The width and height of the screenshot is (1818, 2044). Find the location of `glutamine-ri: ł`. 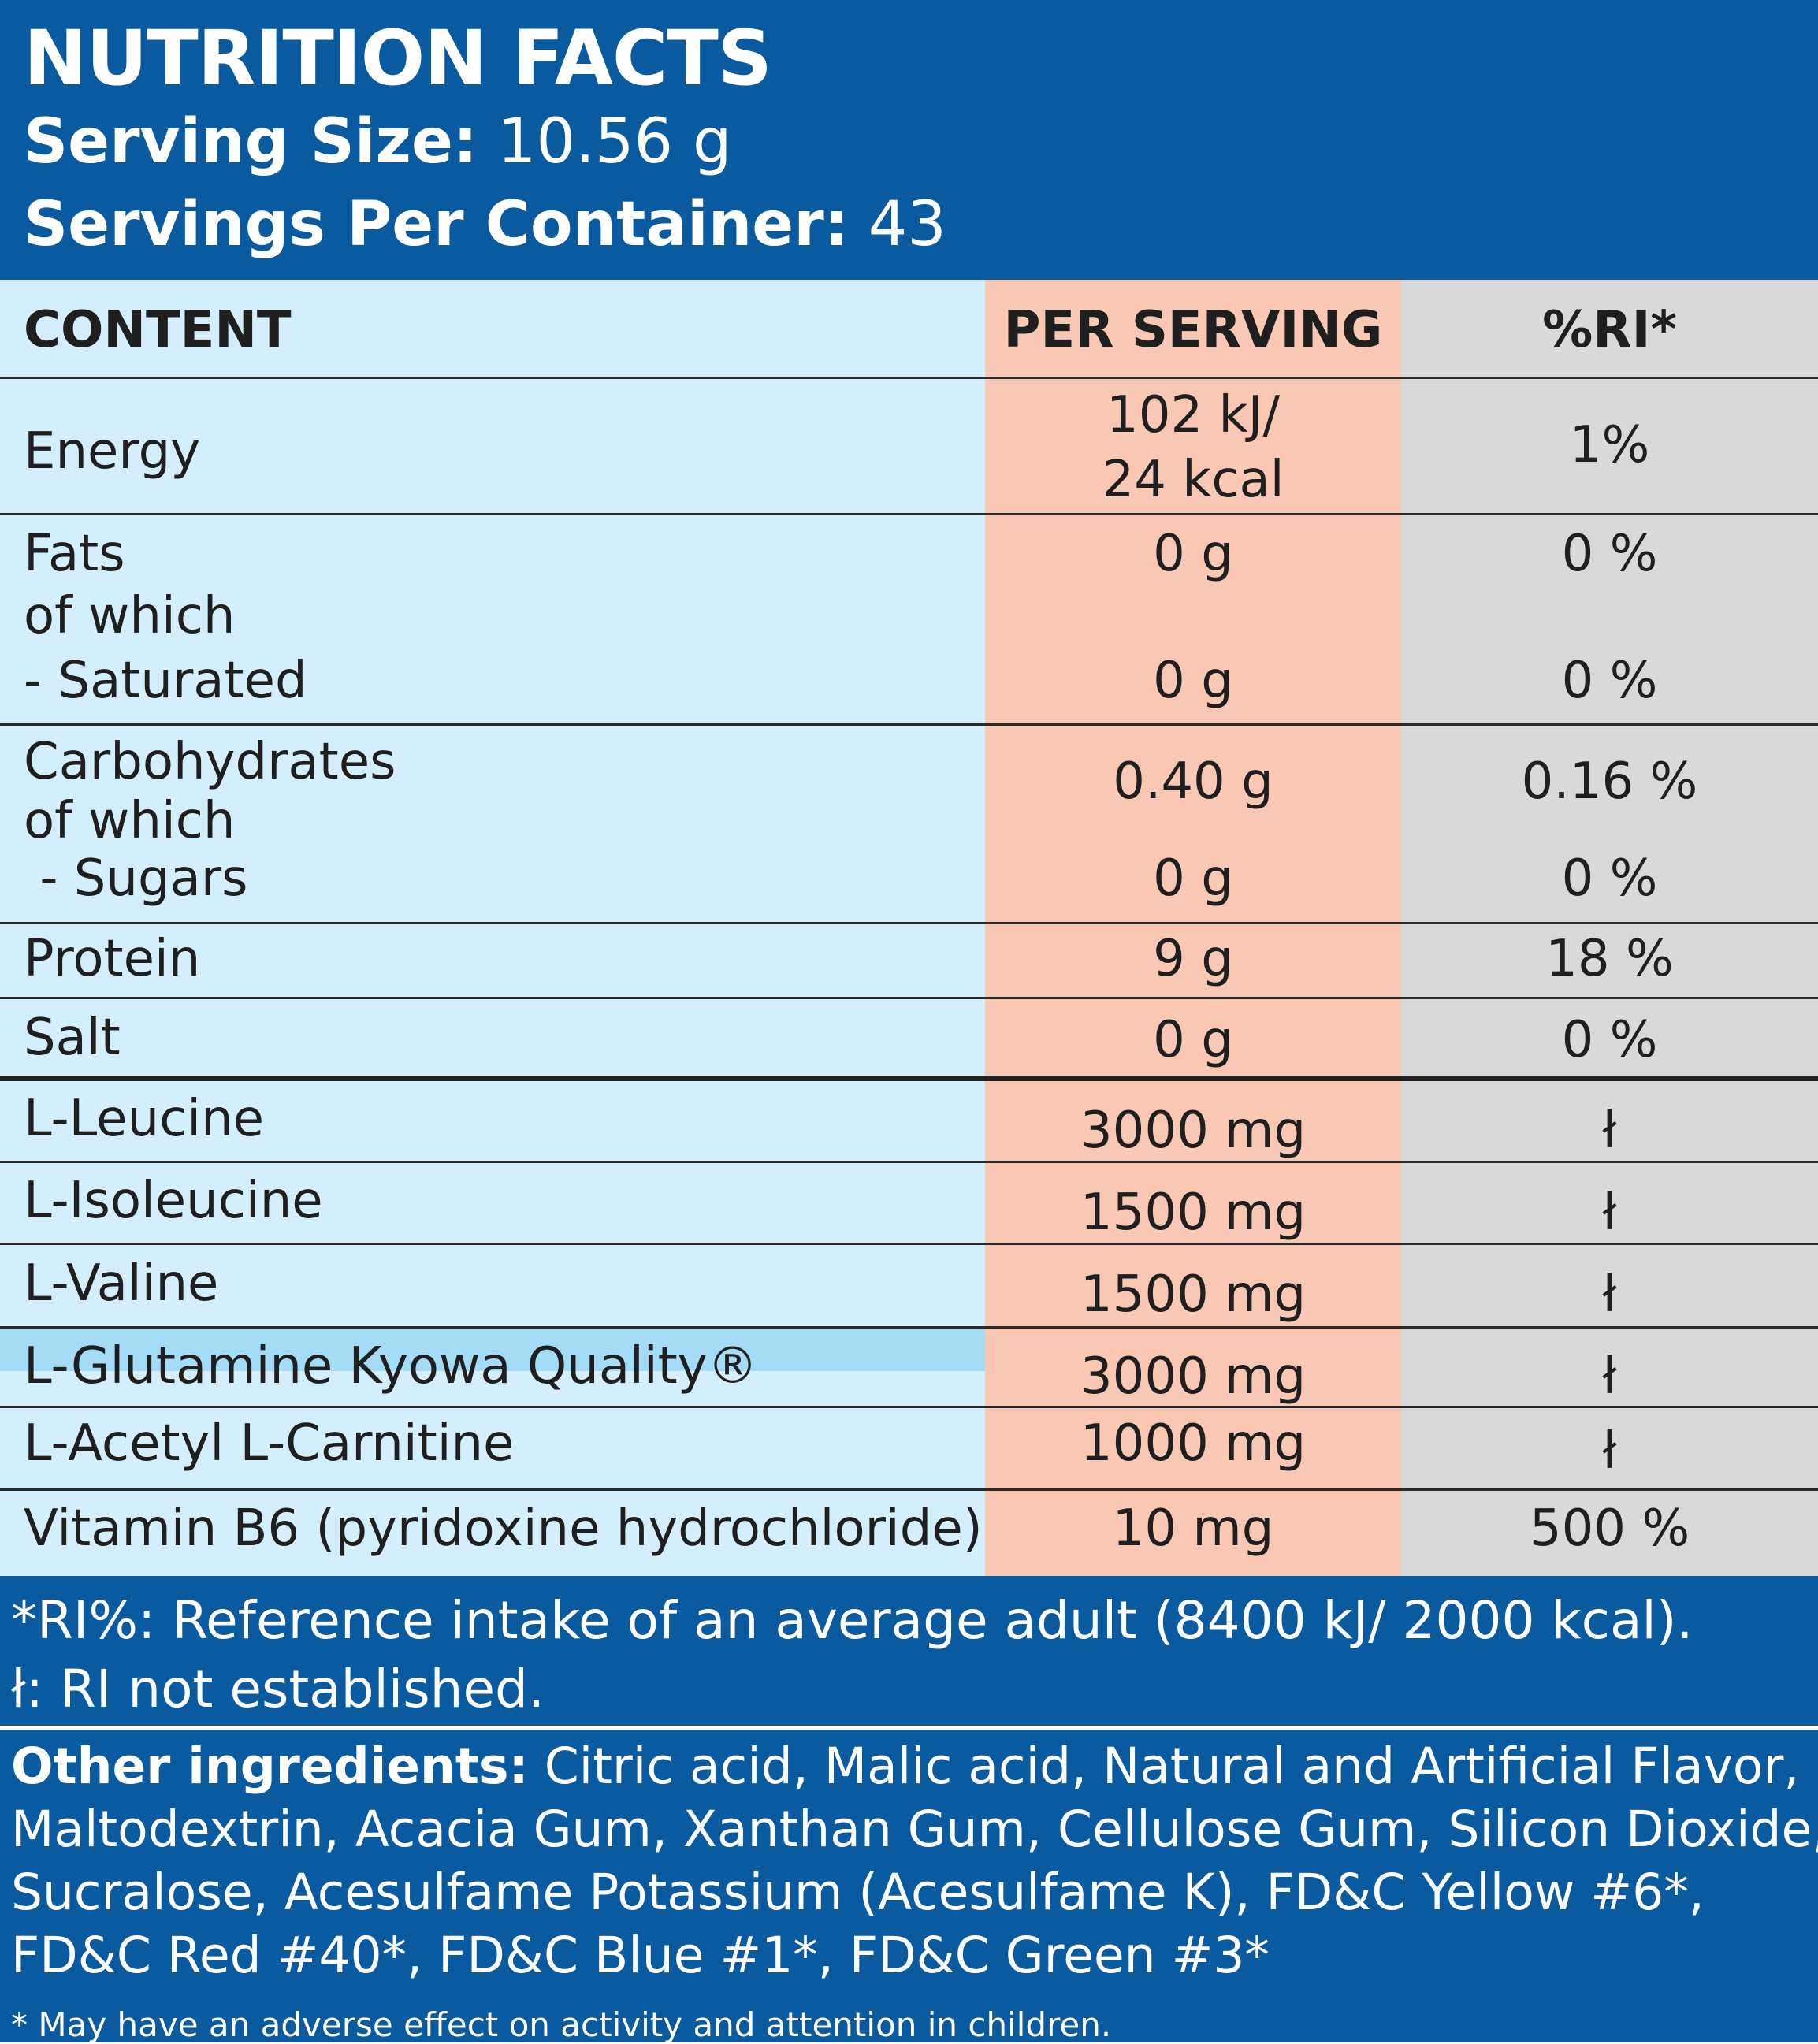

glutamine-ri: ł is located at coordinates (1610, 1376).